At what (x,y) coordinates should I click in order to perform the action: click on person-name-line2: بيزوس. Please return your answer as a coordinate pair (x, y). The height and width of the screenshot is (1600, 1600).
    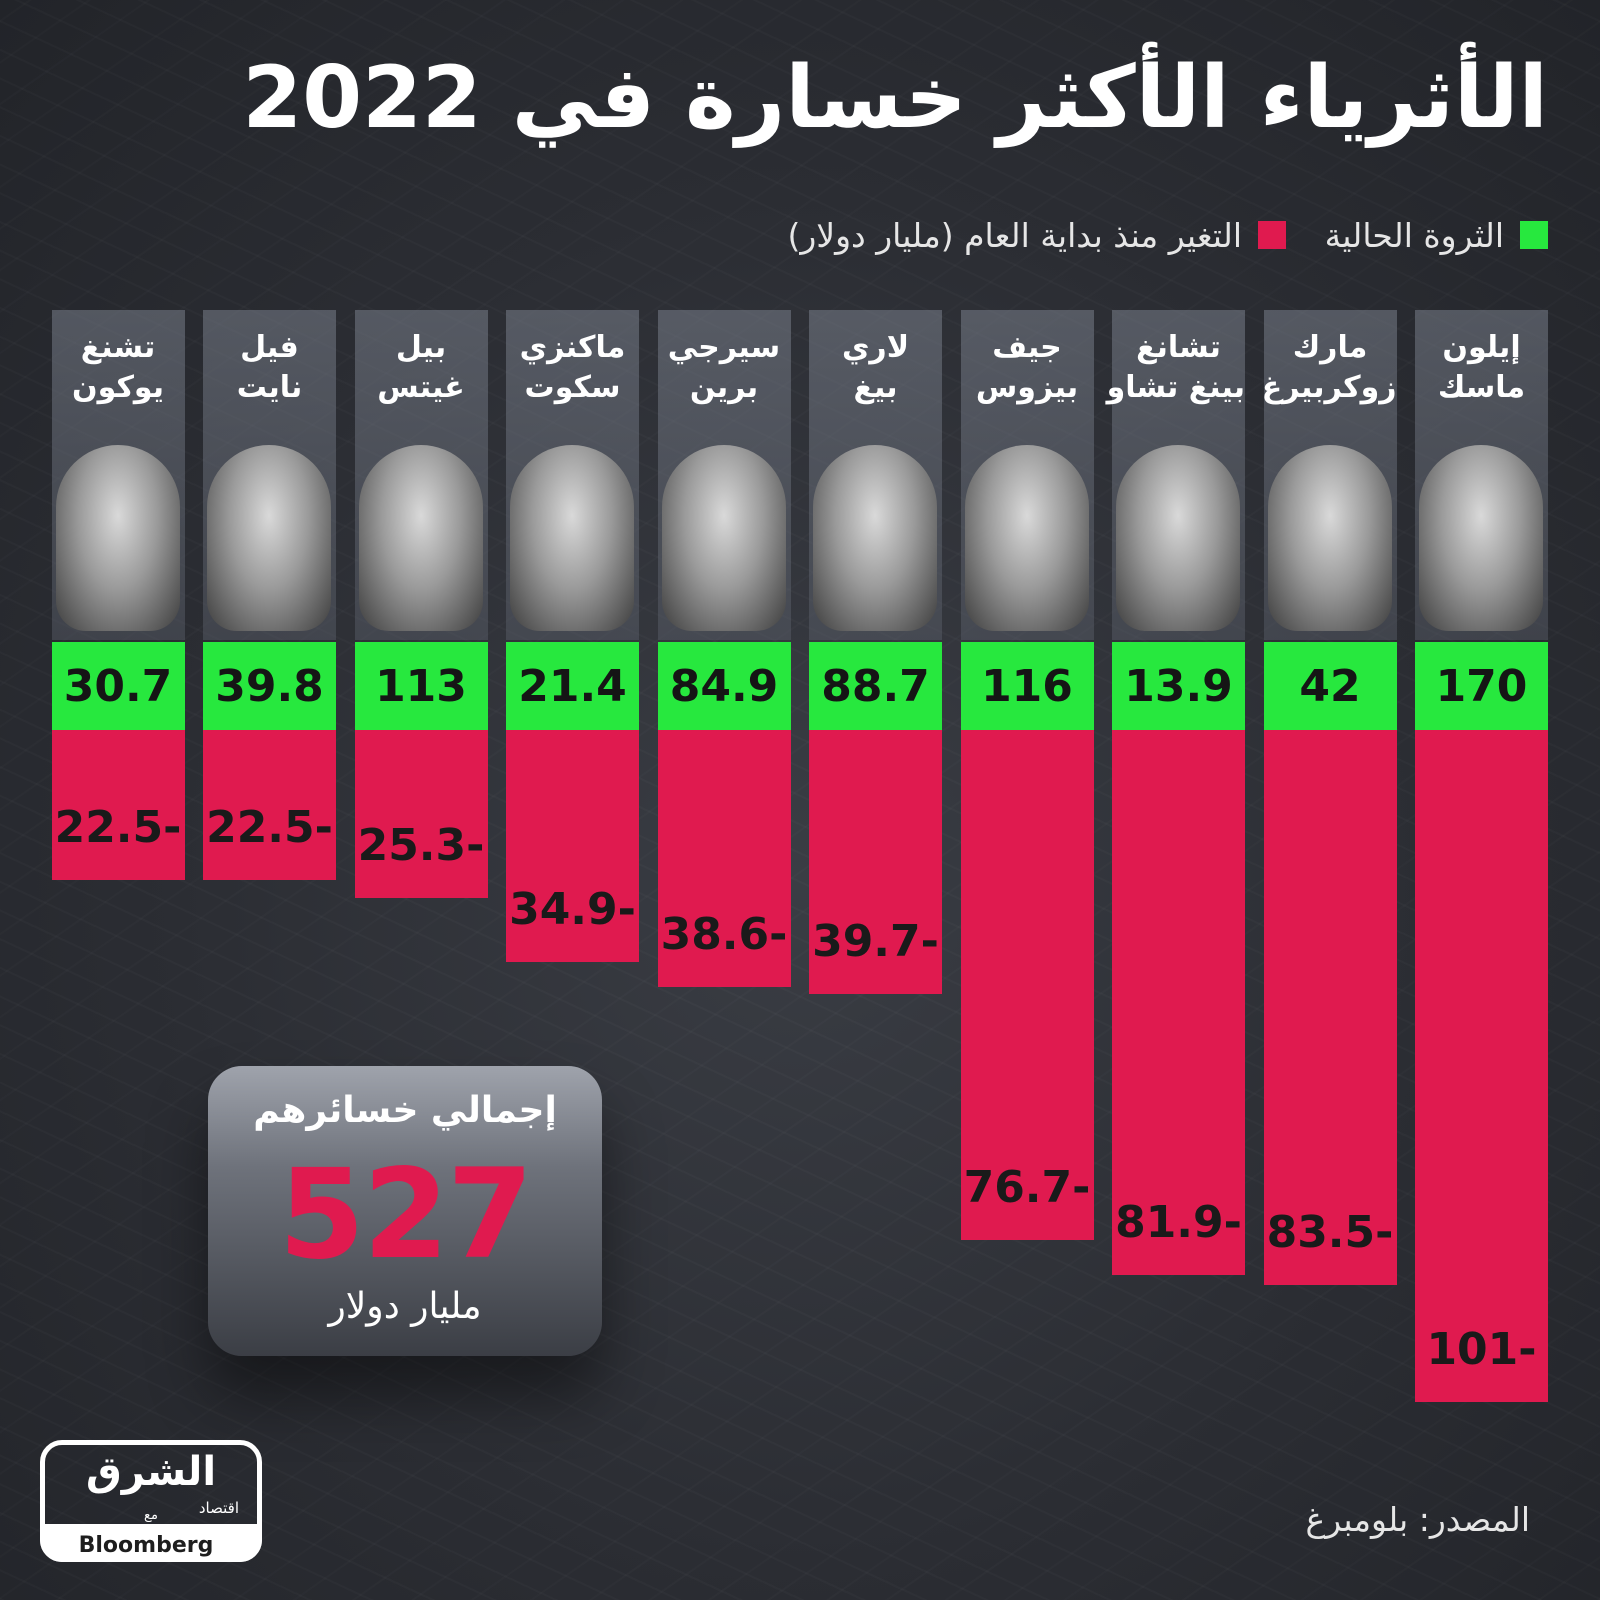
    Looking at the image, I should click on (1027, 387).